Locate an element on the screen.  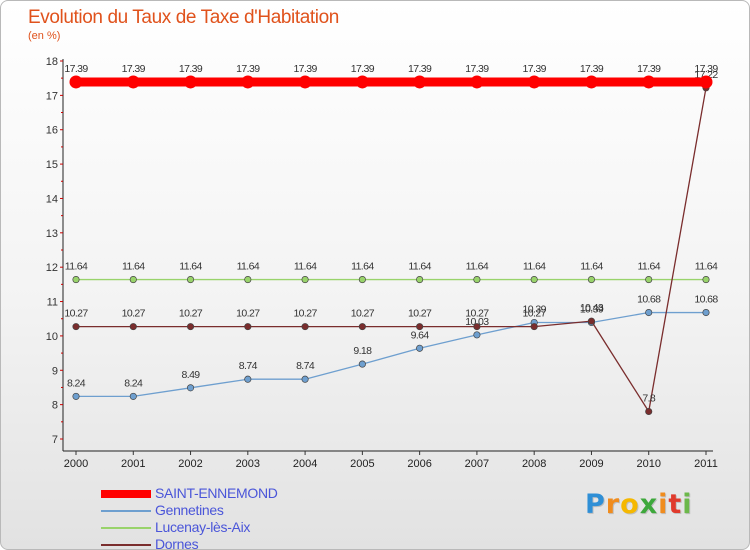
legend-label: Dornes is located at coordinates (177, 543).